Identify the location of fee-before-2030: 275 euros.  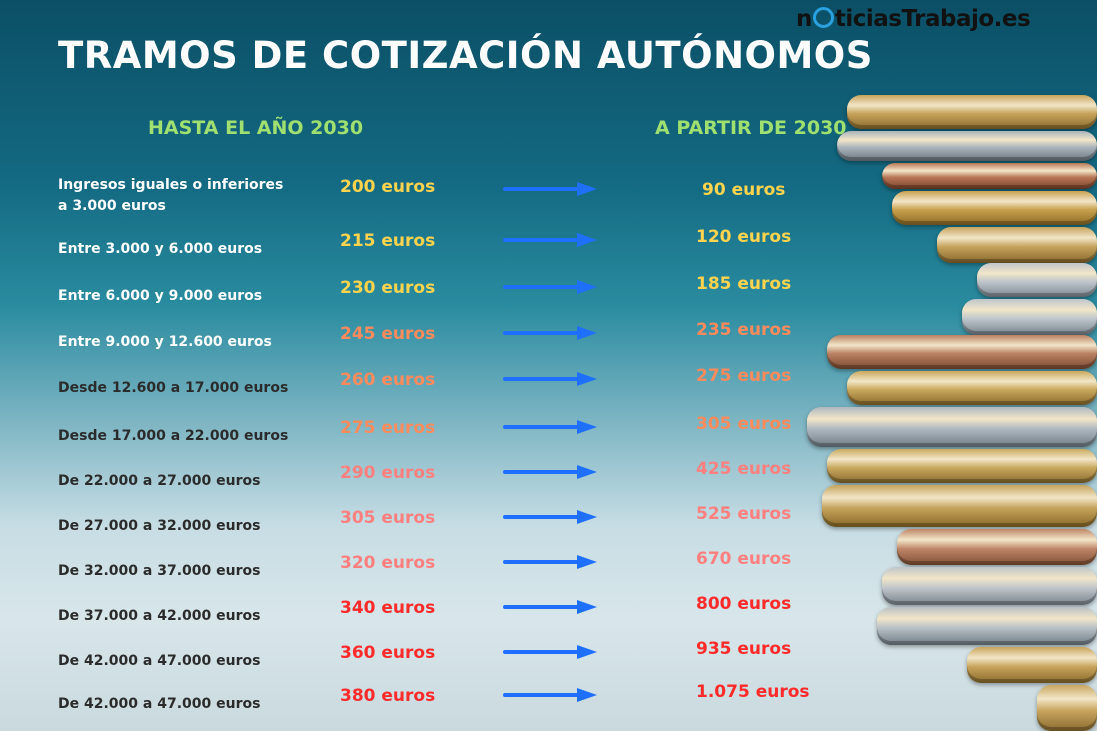
(388, 428).